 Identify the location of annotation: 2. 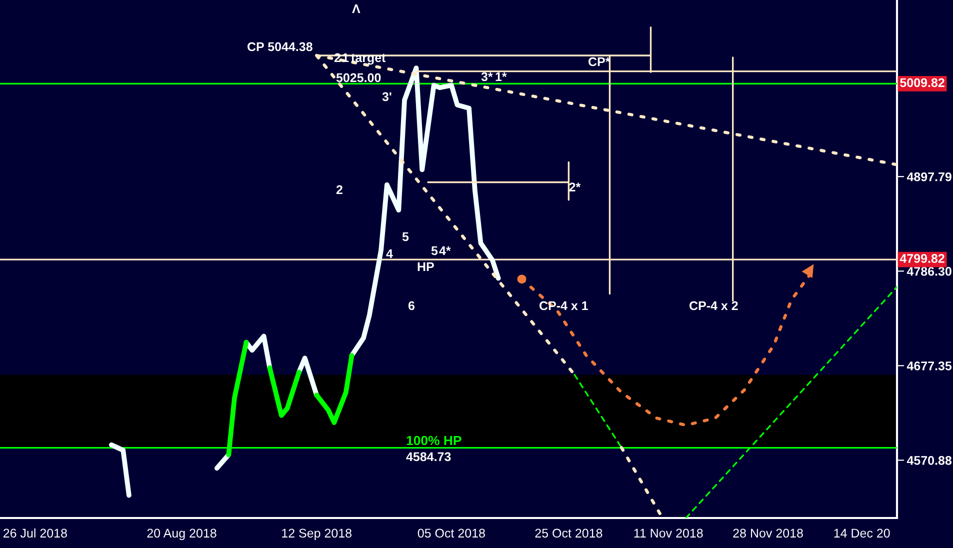
(339, 189).